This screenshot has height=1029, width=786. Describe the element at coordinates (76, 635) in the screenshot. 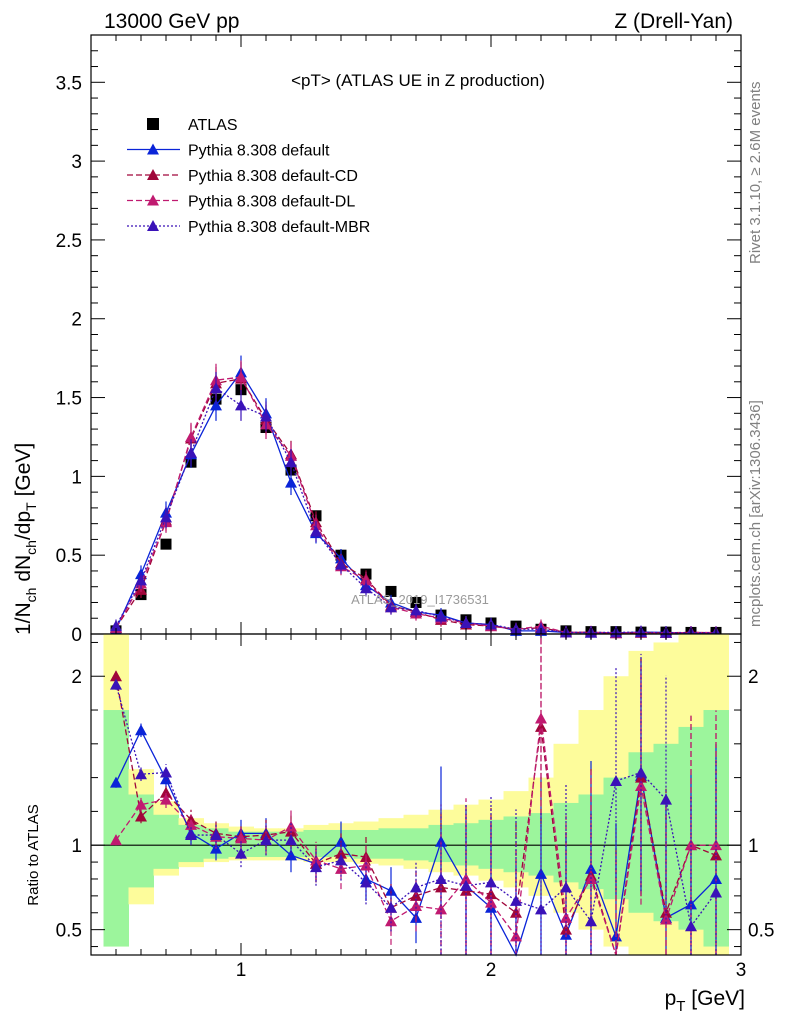

I see `y-tick-label: 0` at that location.